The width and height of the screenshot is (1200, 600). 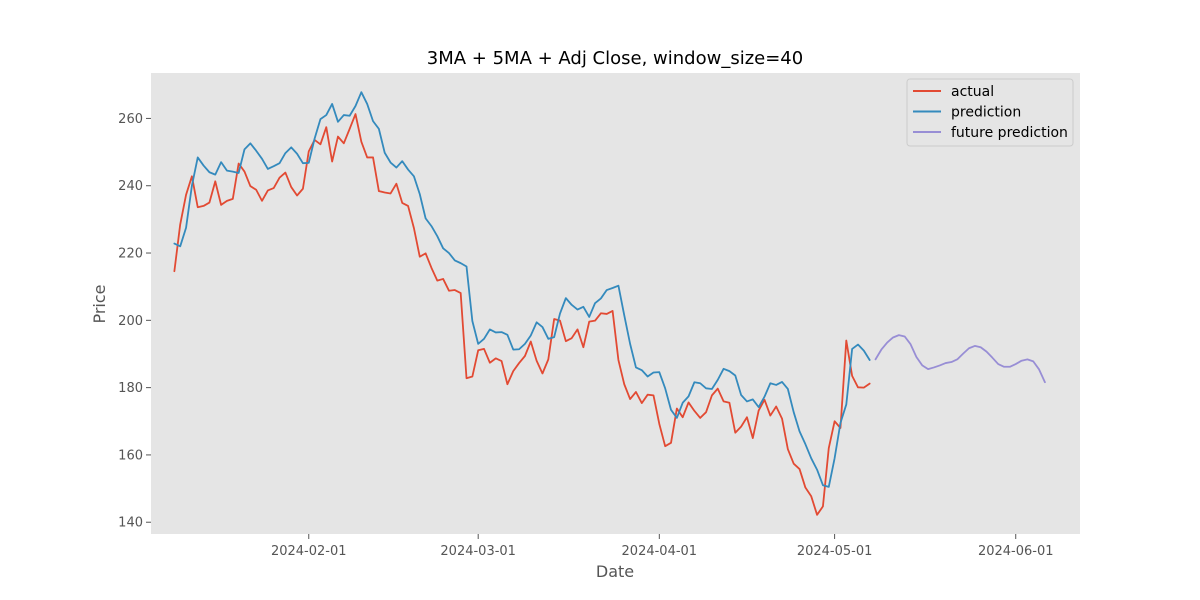 I want to click on legend-label: future prediction, so click(x=1009, y=133).